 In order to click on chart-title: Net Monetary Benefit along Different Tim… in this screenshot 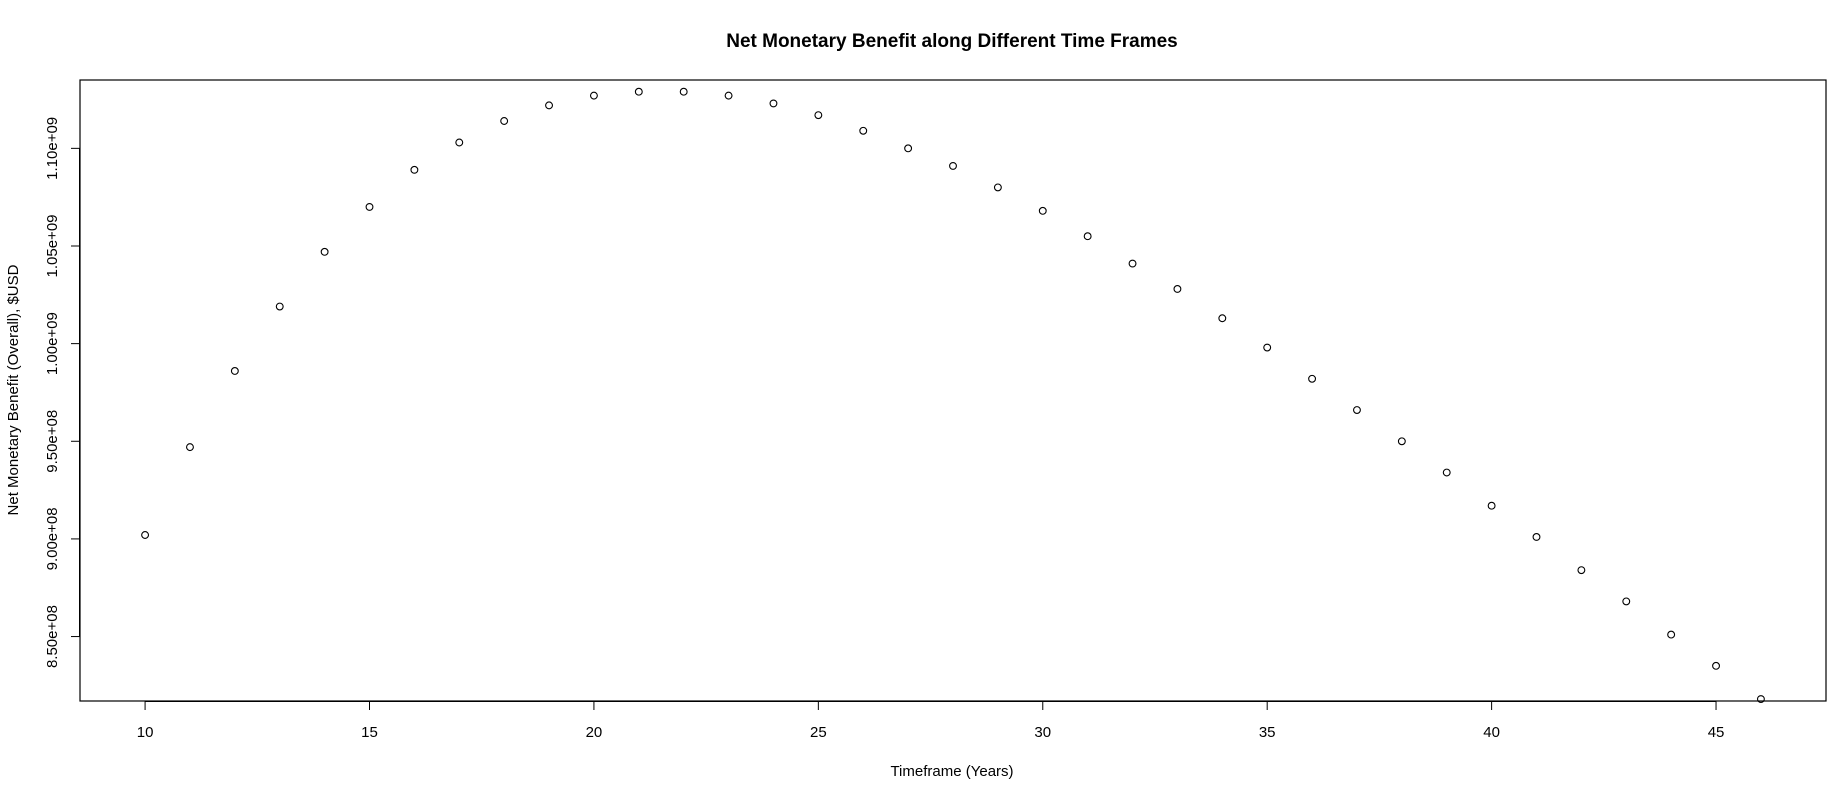, I will do `click(952, 41)`.